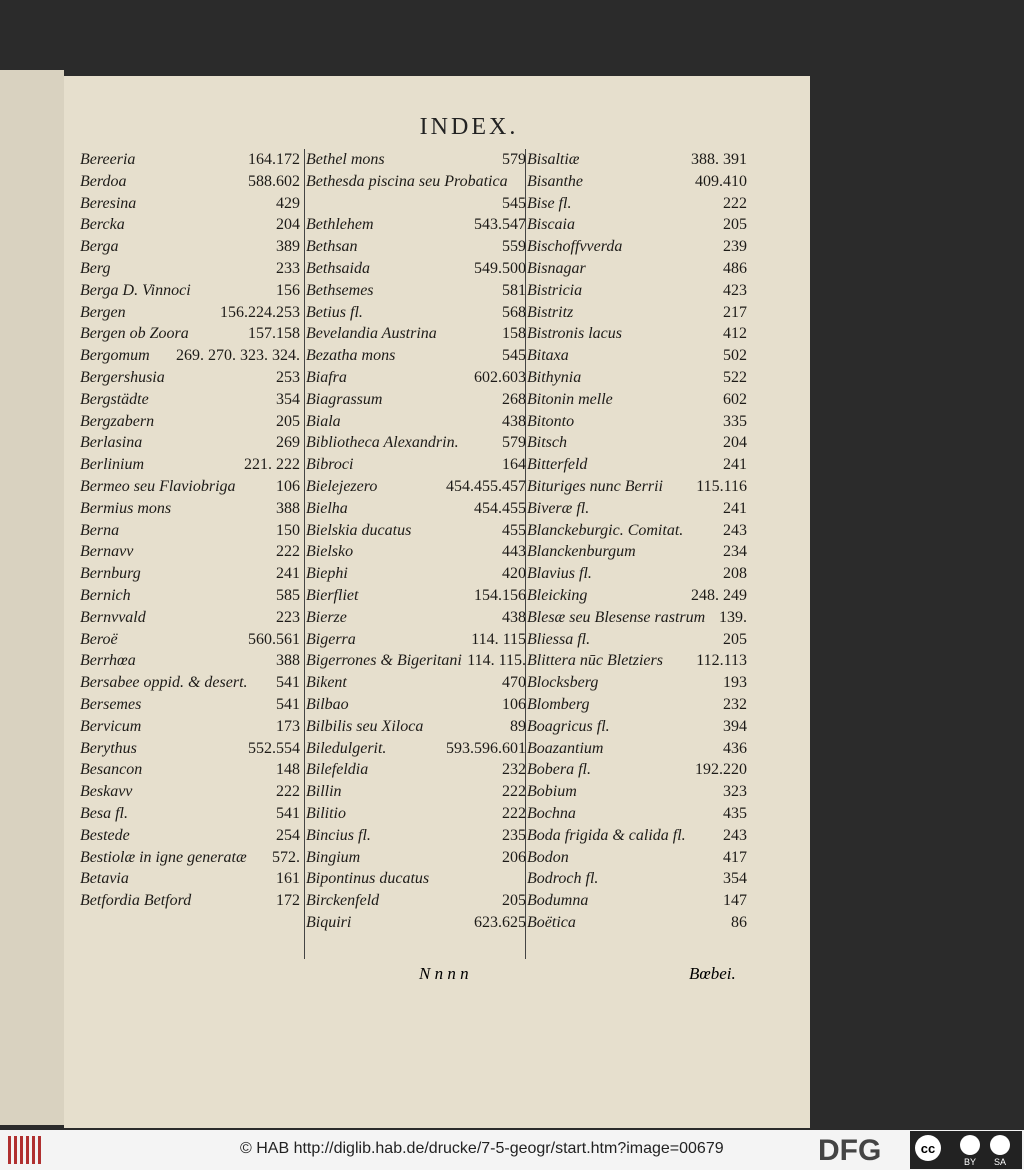  I want to click on entry-name: Bielsko, so click(330, 552).